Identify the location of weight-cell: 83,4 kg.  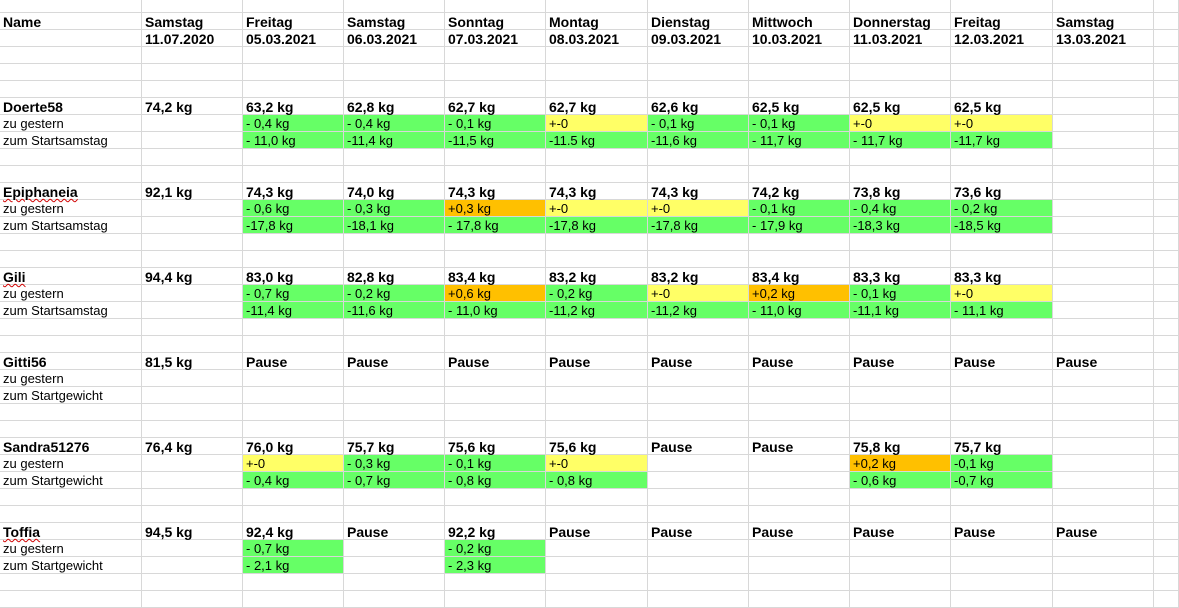
(495, 276).